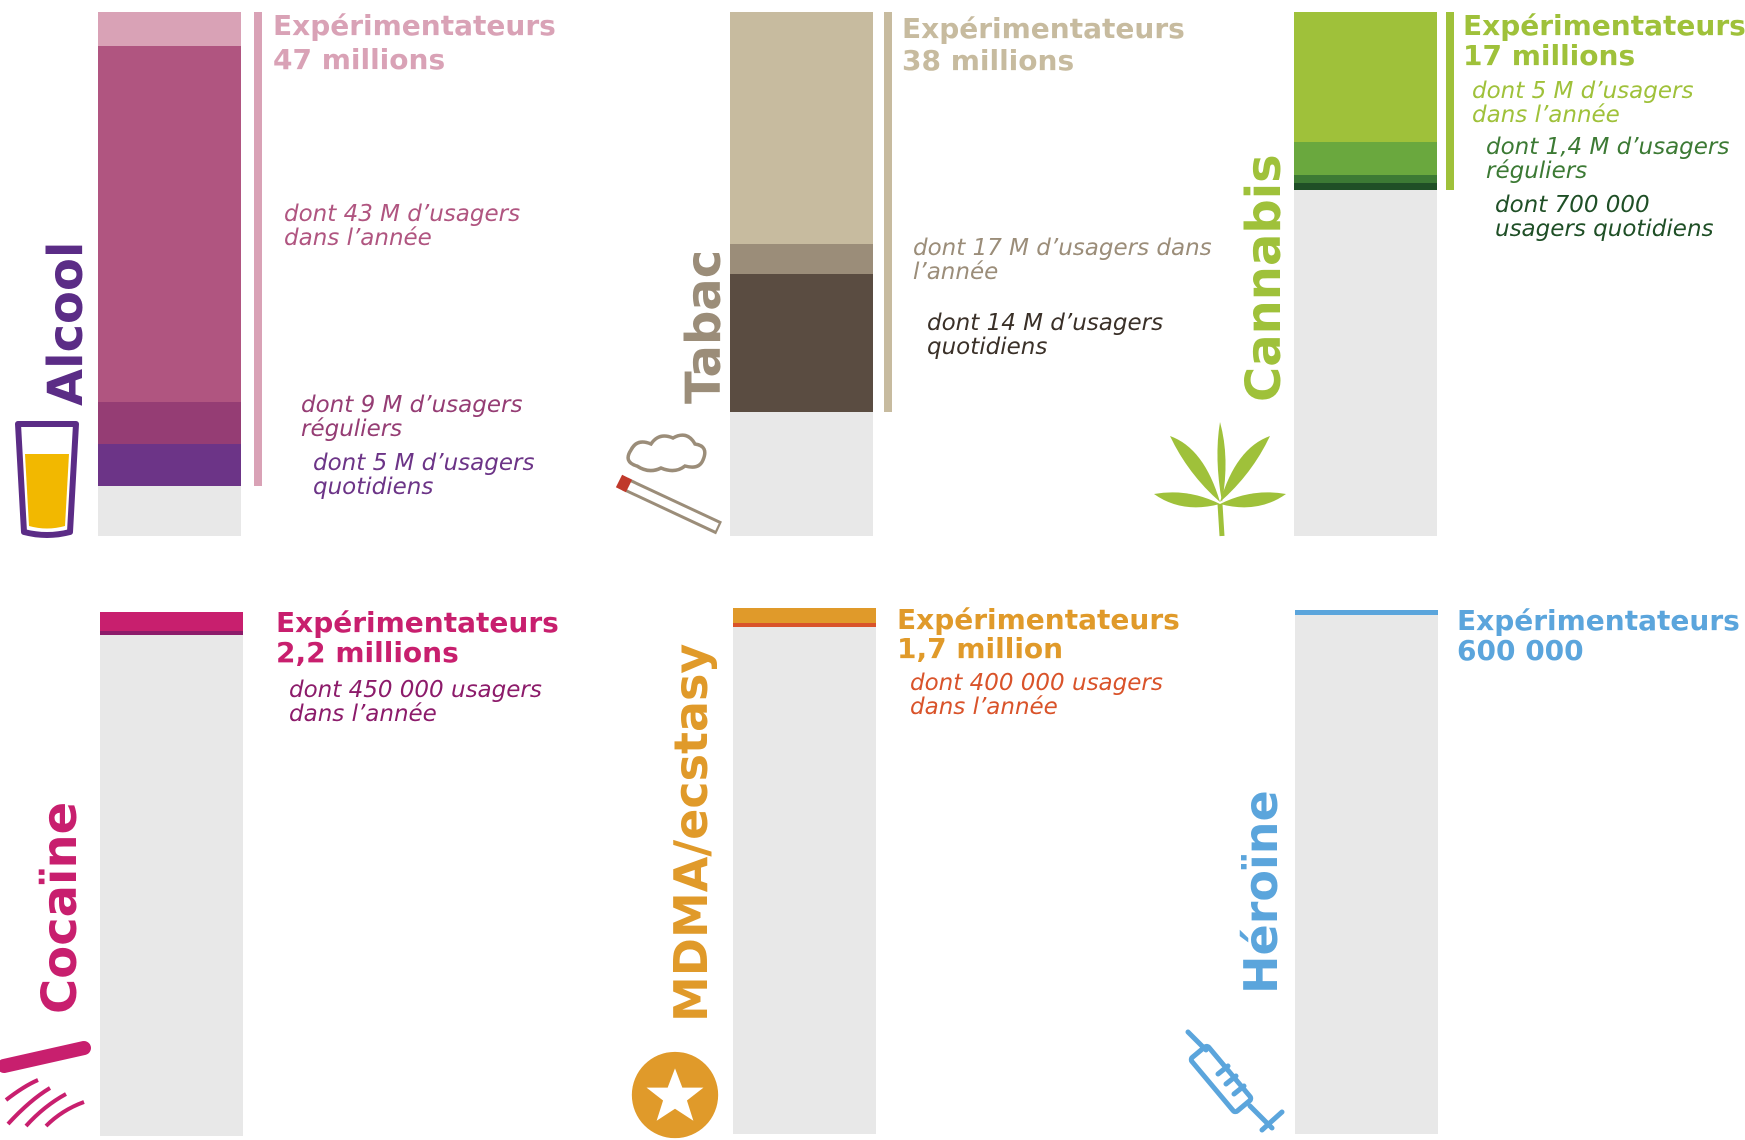  I want to click on note-daily-users: dont 700 000 usagers quotidiens, so click(1604, 217).